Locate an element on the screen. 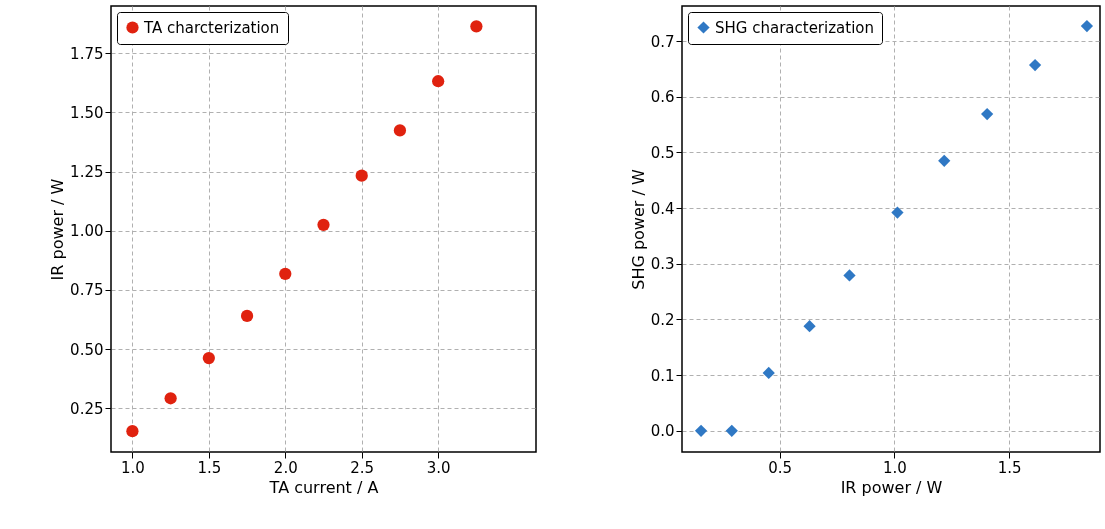  y-tick-label: 0.75 is located at coordinates (87, 290).